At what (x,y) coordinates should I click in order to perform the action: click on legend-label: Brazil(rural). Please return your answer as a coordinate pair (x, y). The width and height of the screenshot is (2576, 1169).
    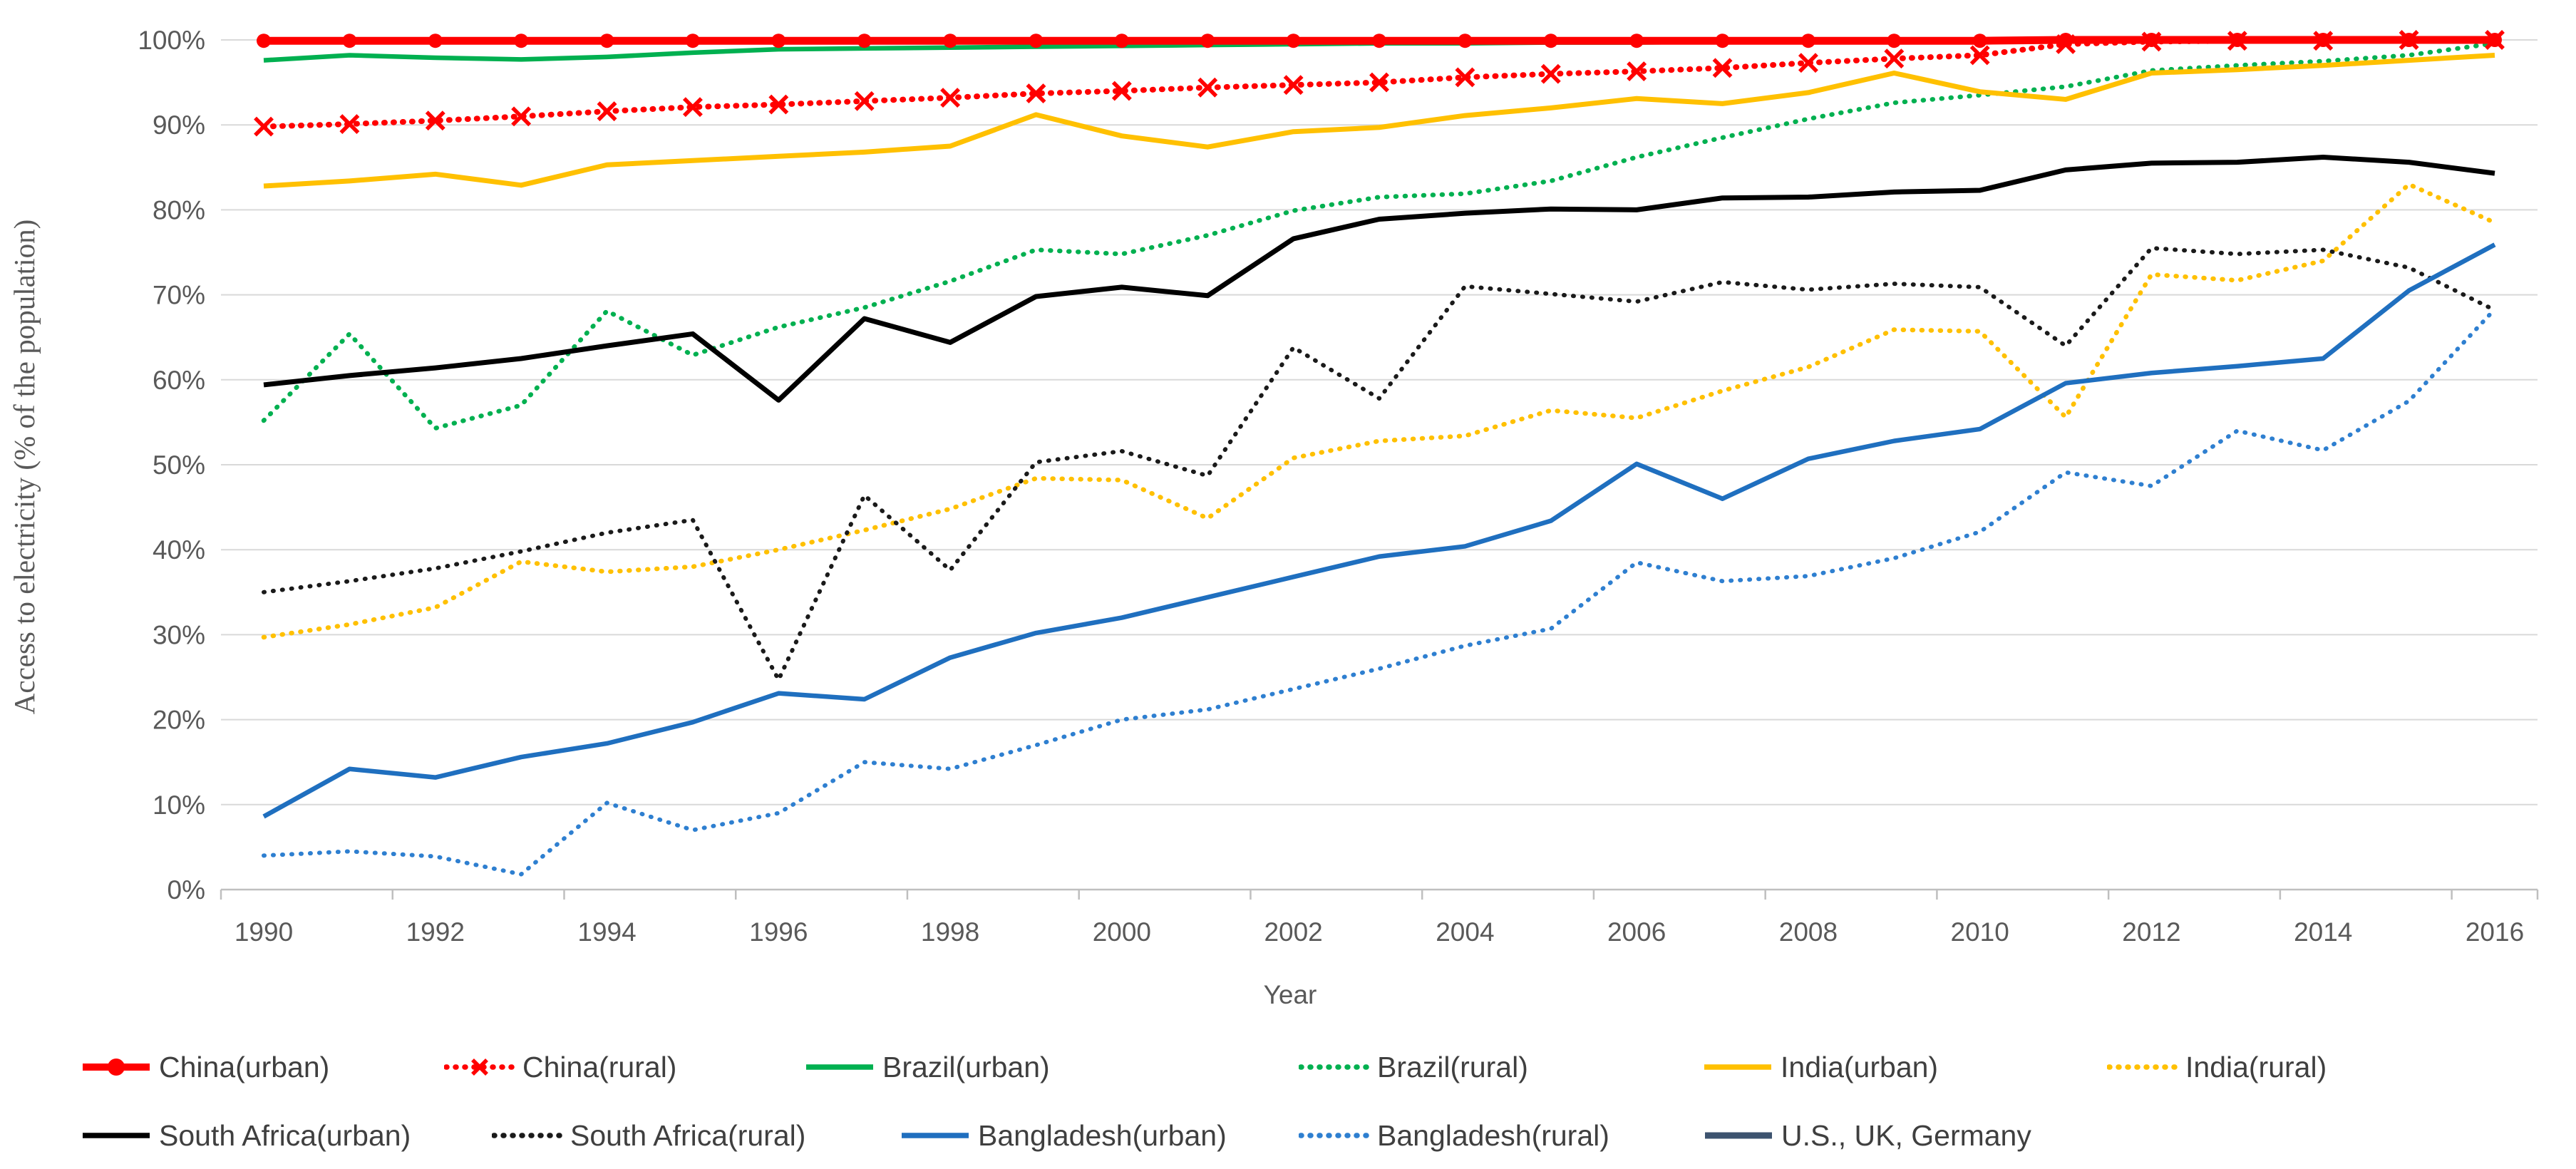
    Looking at the image, I should click on (1452, 1066).